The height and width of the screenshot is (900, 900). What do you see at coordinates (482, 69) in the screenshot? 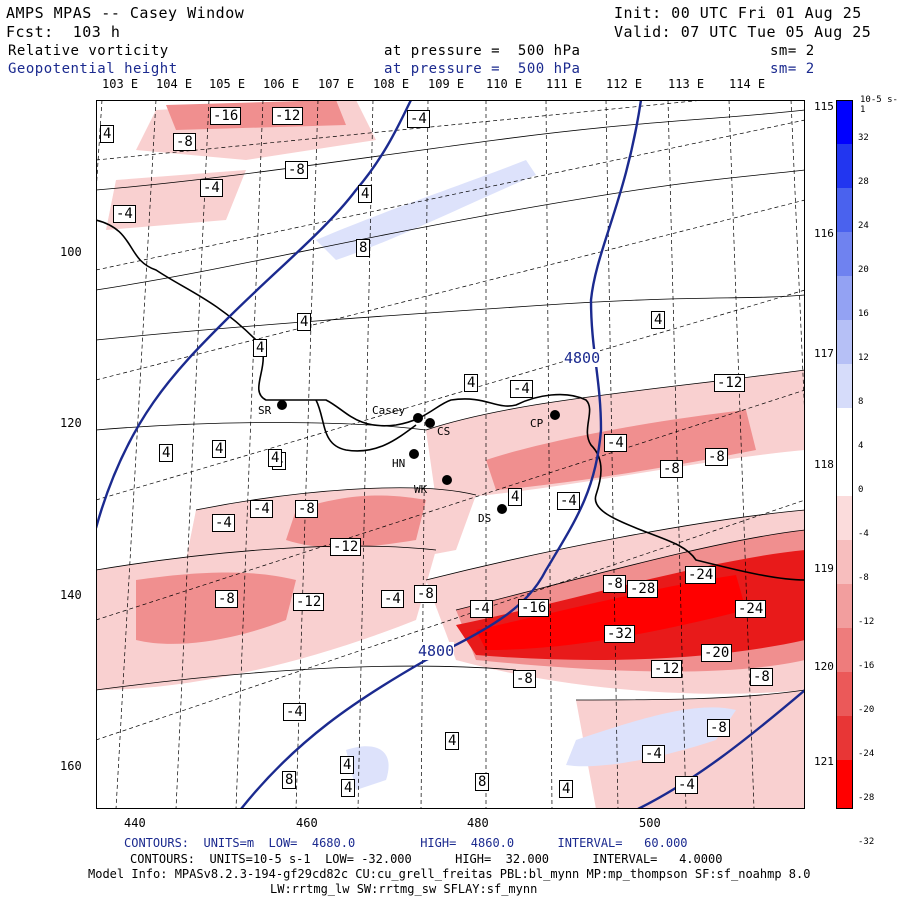
I see `field2-level: at pressure = 500 hPa` at bounding box center [482, 69].